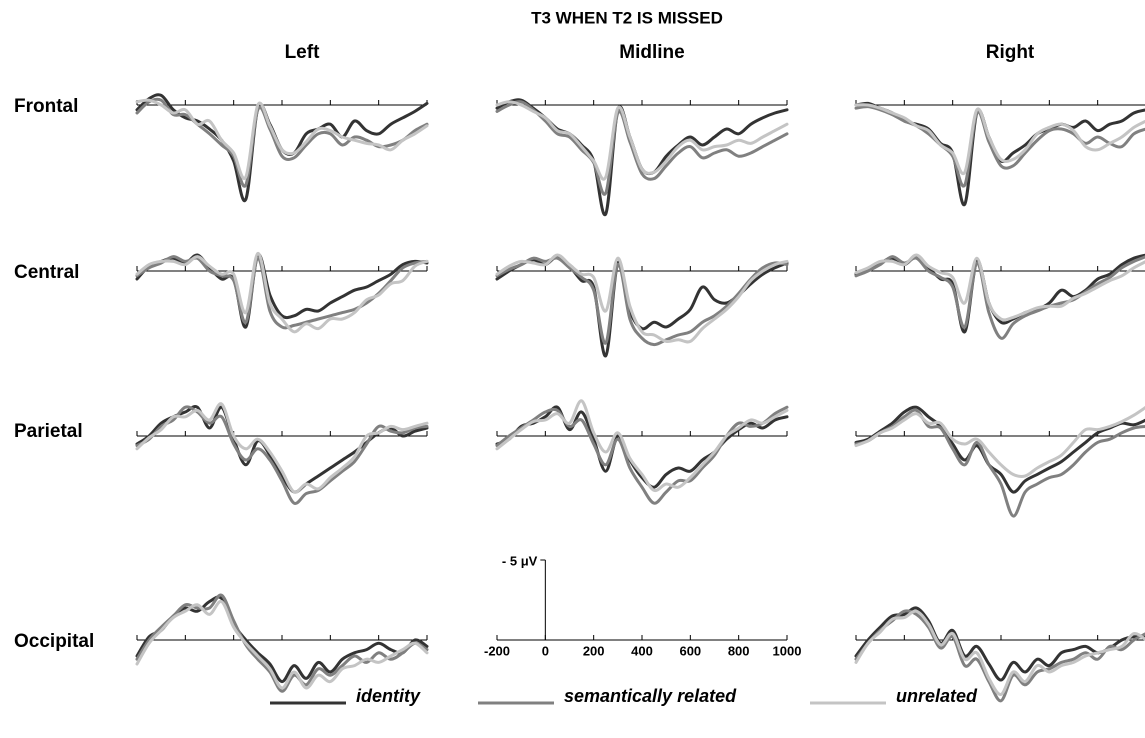 This screenshot has width=1145, height=738. What do you see at coordinates (937, 696) in the screenshot?
I see `legend-label: unrelated` at bounding box center [937, 696].